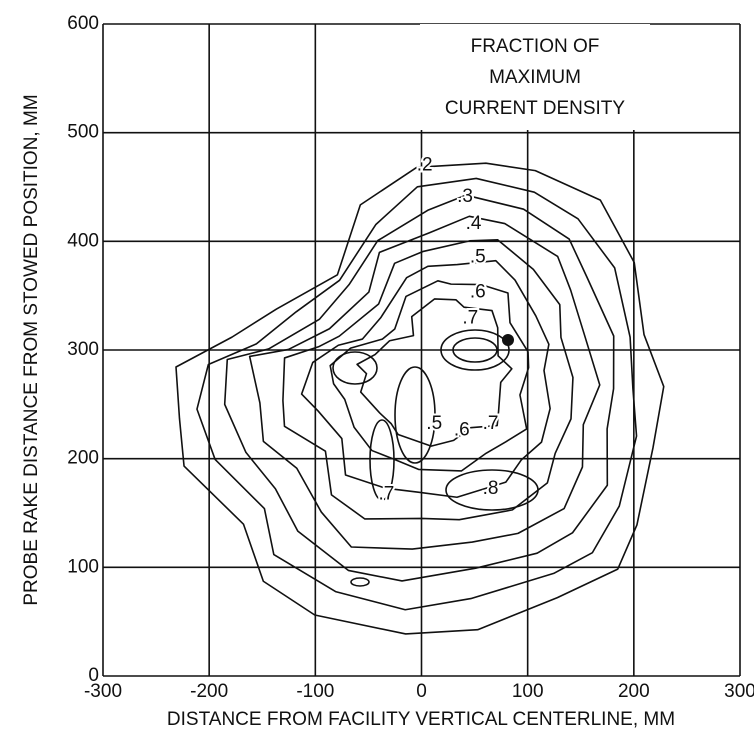  I want to click on contour-label: .2, so click(425, 164).